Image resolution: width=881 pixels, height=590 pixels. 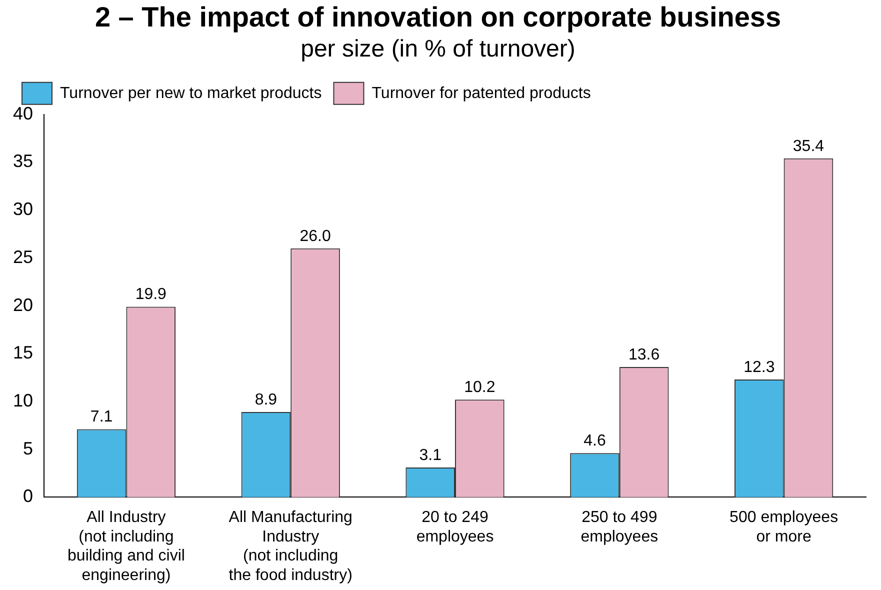 What do you see at coordinates (23, 256) in the screenshot?
I see `y-tick-label: 25` at bounding box center [23, 256].